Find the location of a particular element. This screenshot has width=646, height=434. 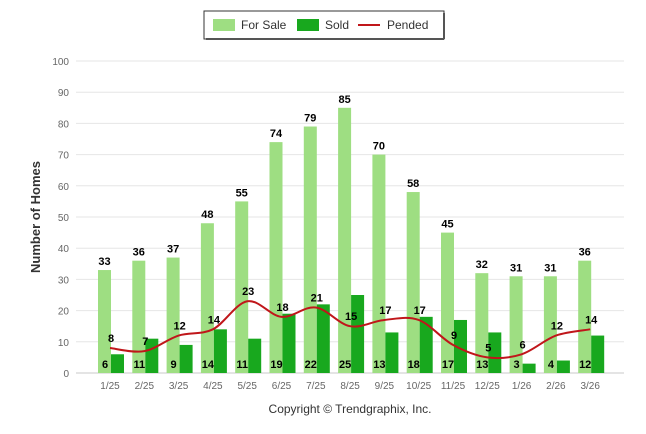

legend-item-pended: Pended is located at coordinates (393, 25).